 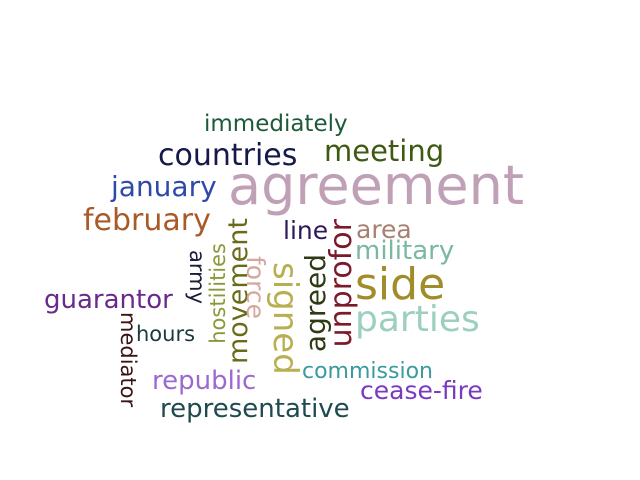 I want to click on word-meeting: meeting, so click(x=384, y=151).